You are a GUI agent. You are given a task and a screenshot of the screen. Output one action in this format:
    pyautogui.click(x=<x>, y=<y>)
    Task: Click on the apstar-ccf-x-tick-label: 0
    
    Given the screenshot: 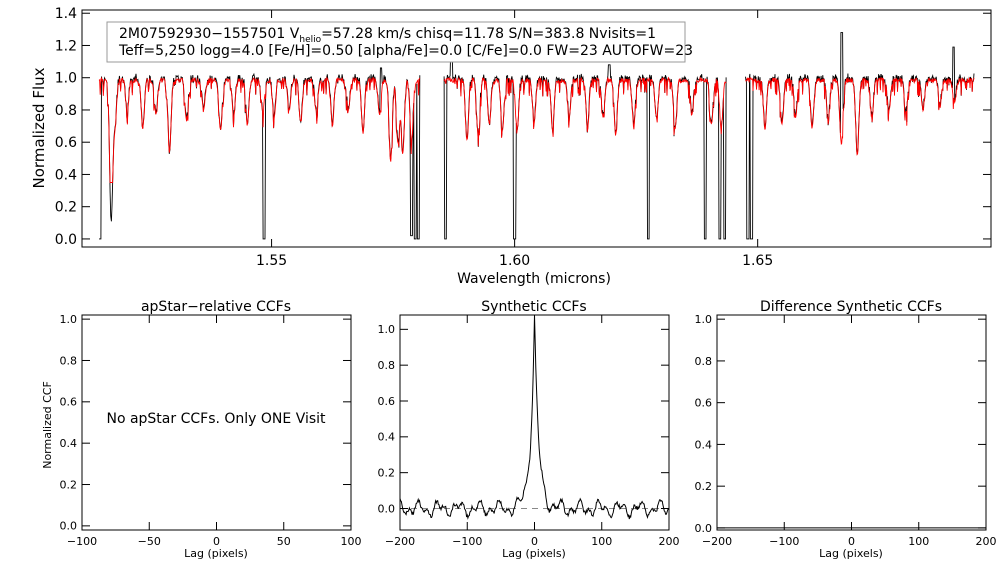 What is the action you would take?
    pyautogui.click(x=216, y=541)
    